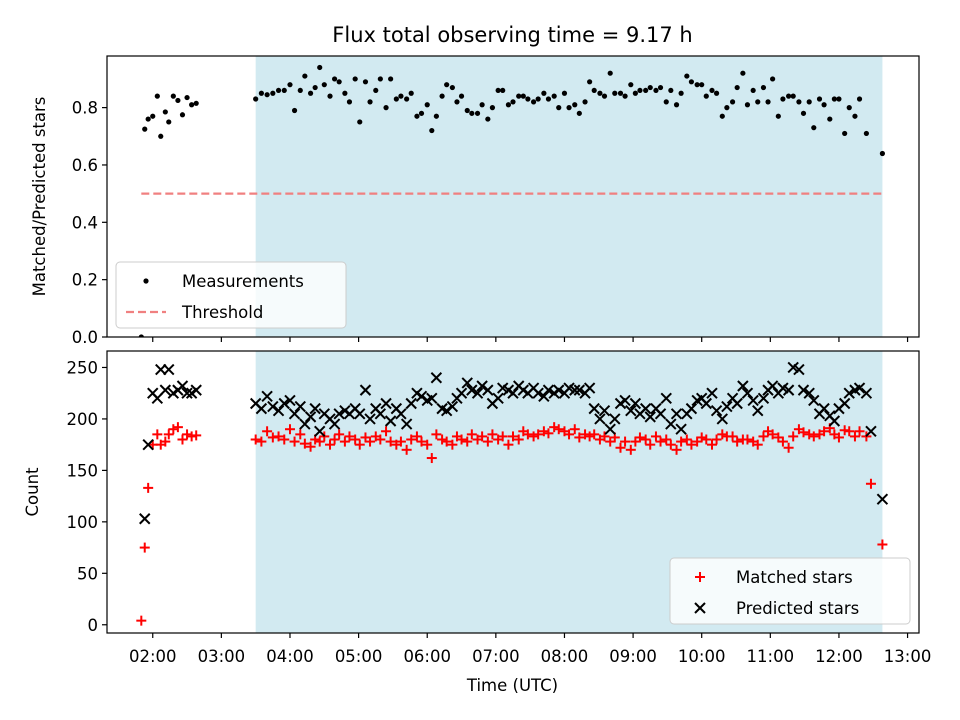  What do you see at coordinates (633, 656) in the screenshot?
I see `x-tick-label: 09:00` at bounding box center [633, 656].